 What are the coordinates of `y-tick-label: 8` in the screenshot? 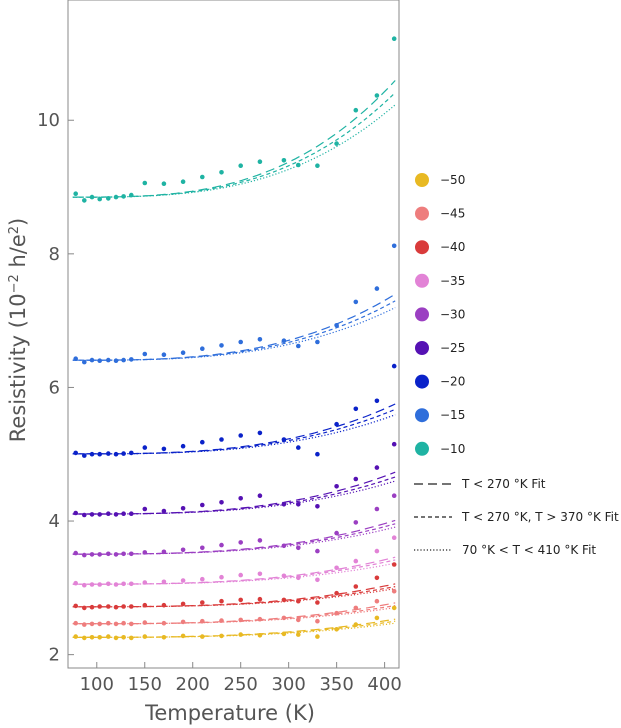 It's located at (54, 254).